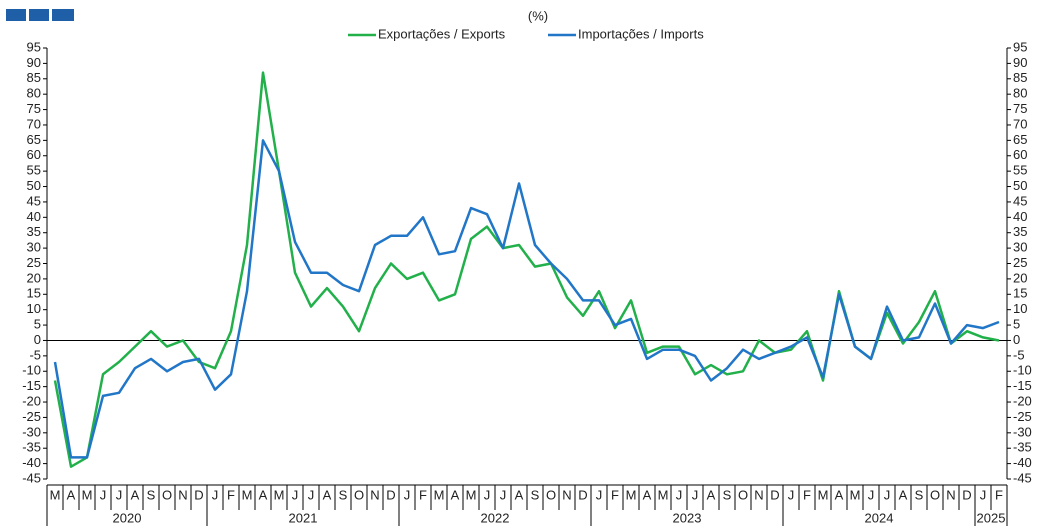 Image resolution: width=1039 pixels, height=526 pixels. I want to click on logo, so click(40, 15).